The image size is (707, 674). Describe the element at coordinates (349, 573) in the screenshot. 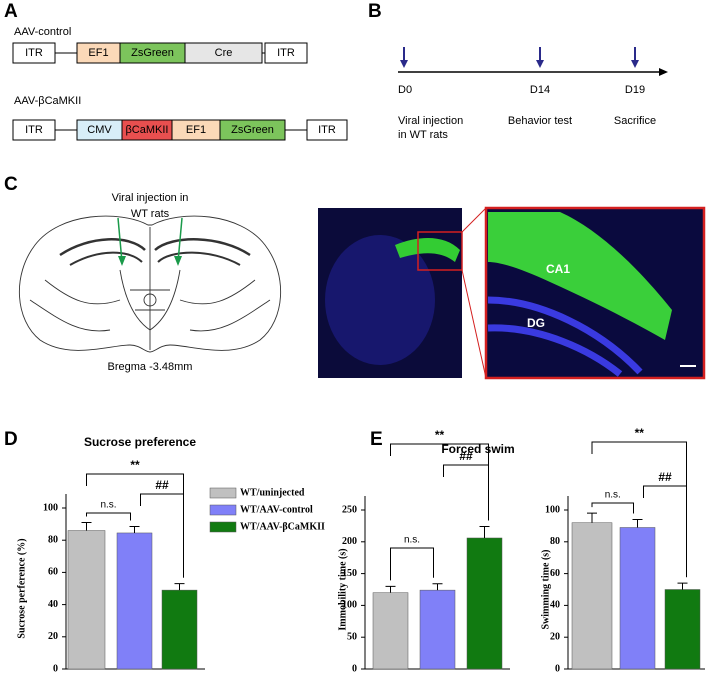

I see `y-tick-label: 150` at that location.